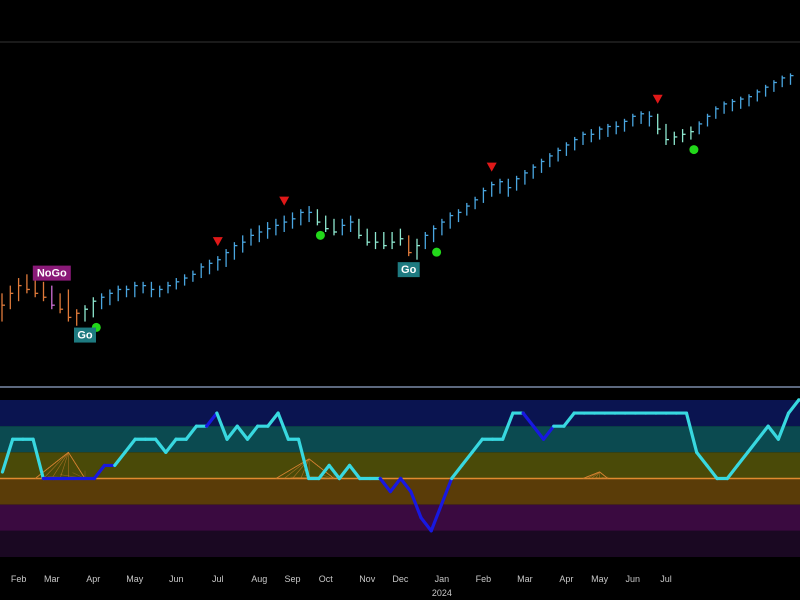 The image size is (800, 600). I want to click on month-tick-label: Aug, so click(259, 579).